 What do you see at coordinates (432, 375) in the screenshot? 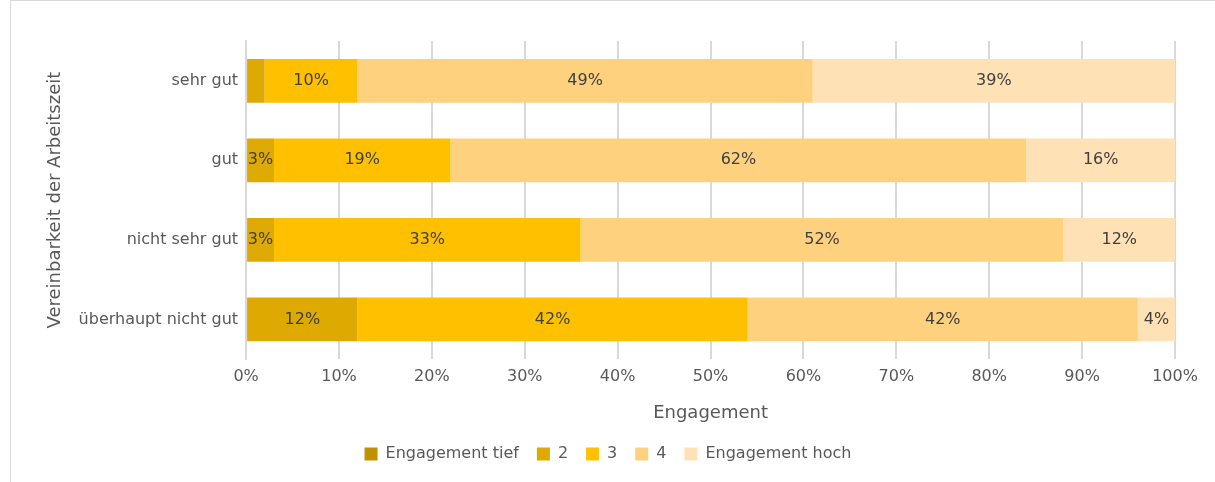
I see `x-tick-label: 20%` at bounding box center [432, 375].